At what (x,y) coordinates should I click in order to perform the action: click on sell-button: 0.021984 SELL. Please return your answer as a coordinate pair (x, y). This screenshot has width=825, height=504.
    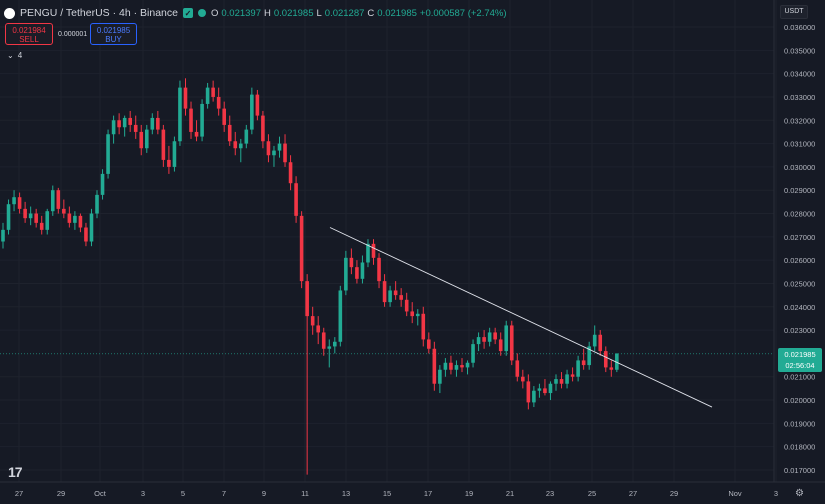
    Looking at the image, I should click on (29, 34).